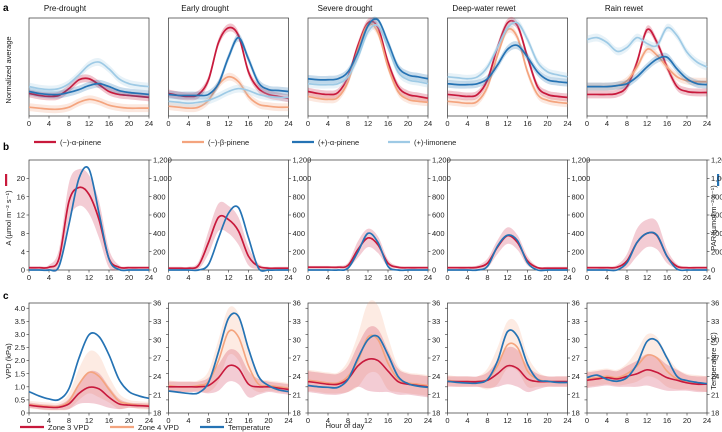  What do you see at coordinates (65, 8) in the screenshot?
I see `subplot-title-pre-drought: Pre-drought` at bounding box center [65, 8].